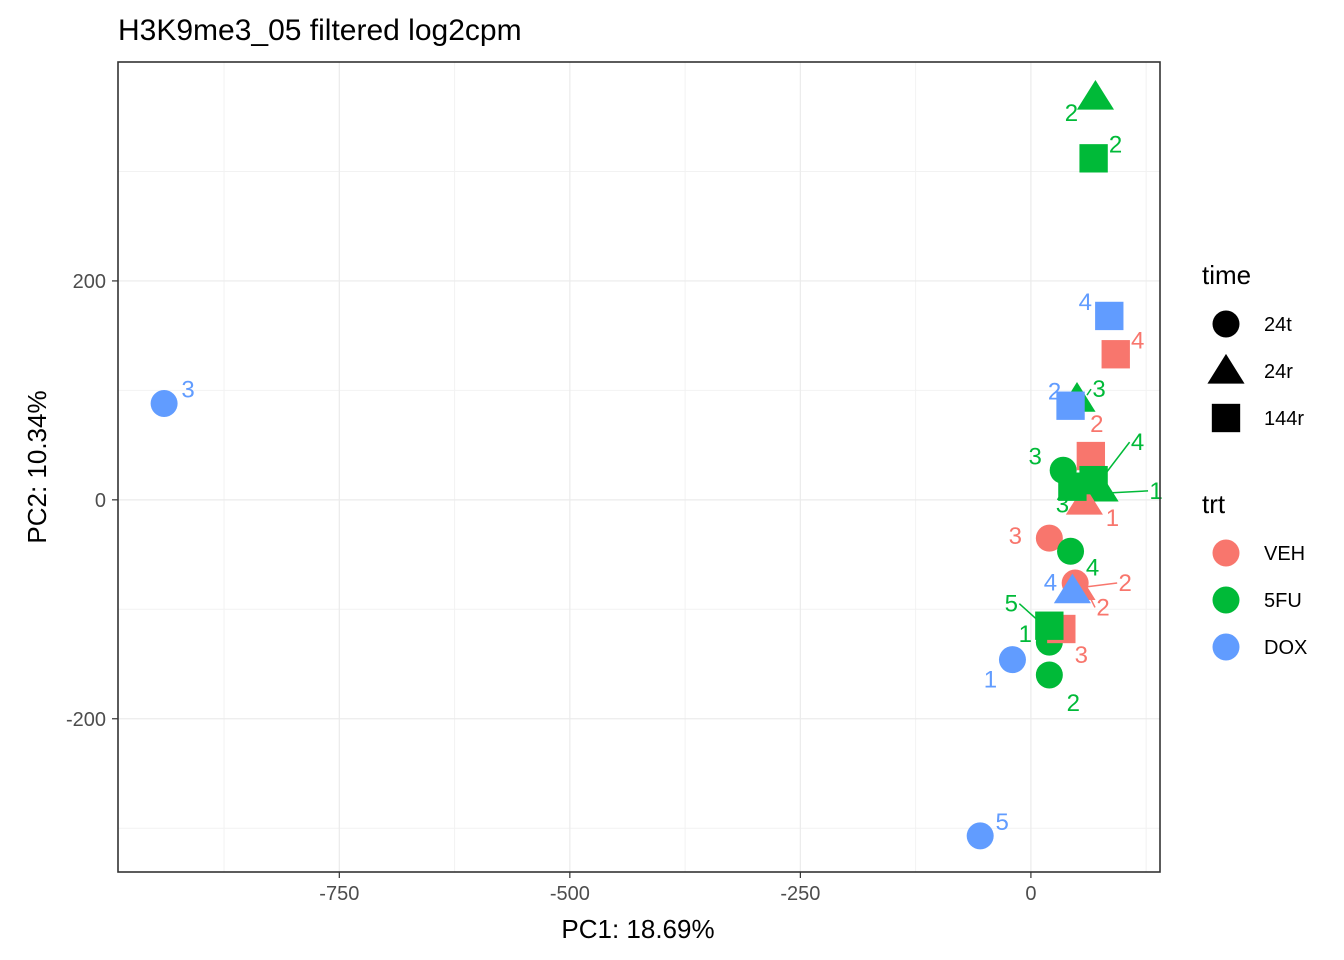 This screenshot has height=960, width=1344. I want to click on y-tick-label: 0, so click(100, 501).